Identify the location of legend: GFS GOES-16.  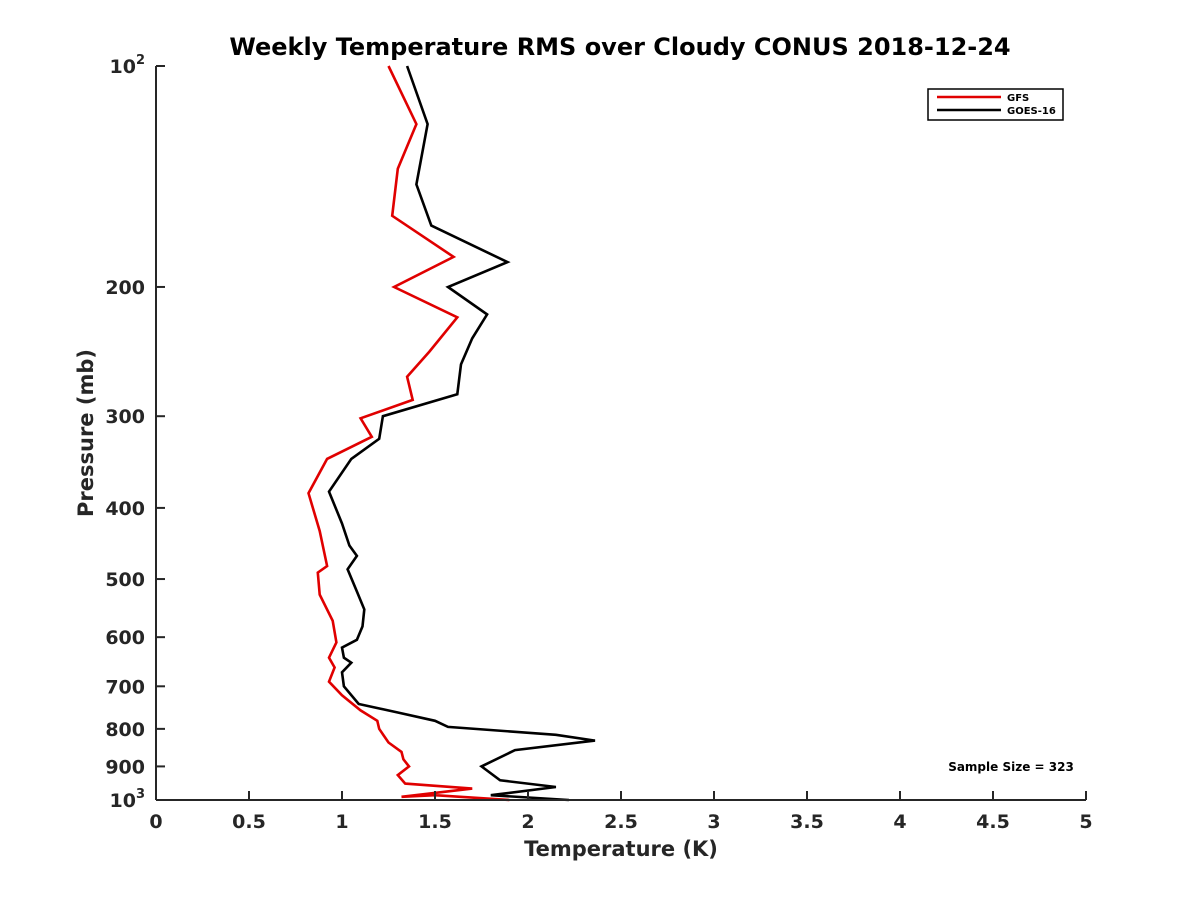
(995, 104).